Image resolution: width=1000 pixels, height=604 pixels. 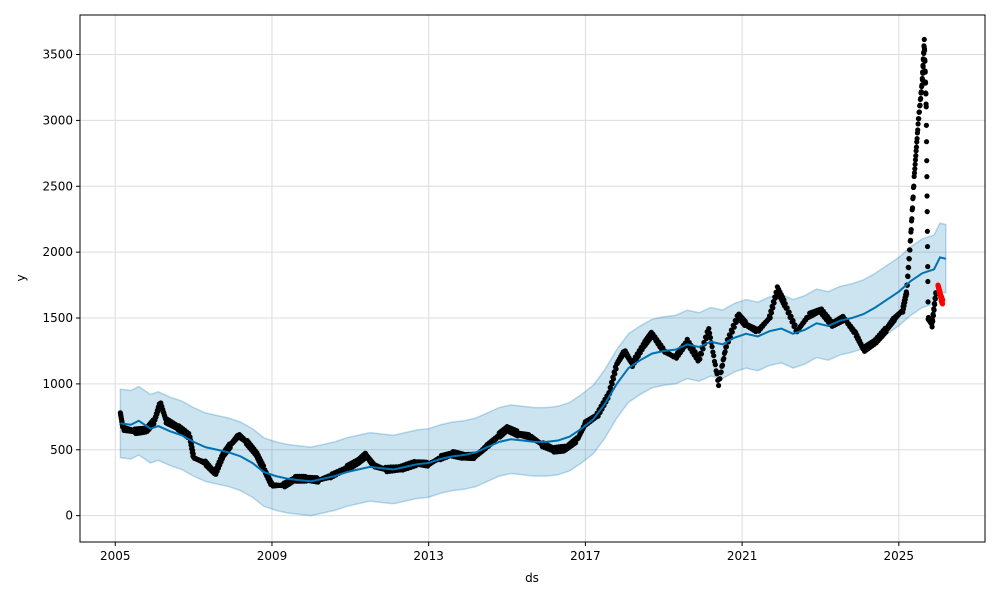 I want to click on x-tick-label: 2005, so click(x=115, y=556).